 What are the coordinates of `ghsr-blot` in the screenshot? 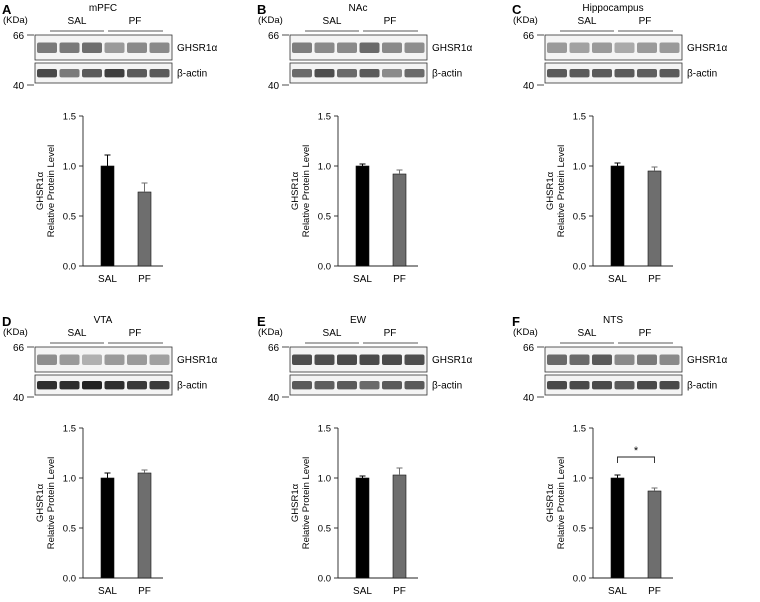 It's located at (358, 359).